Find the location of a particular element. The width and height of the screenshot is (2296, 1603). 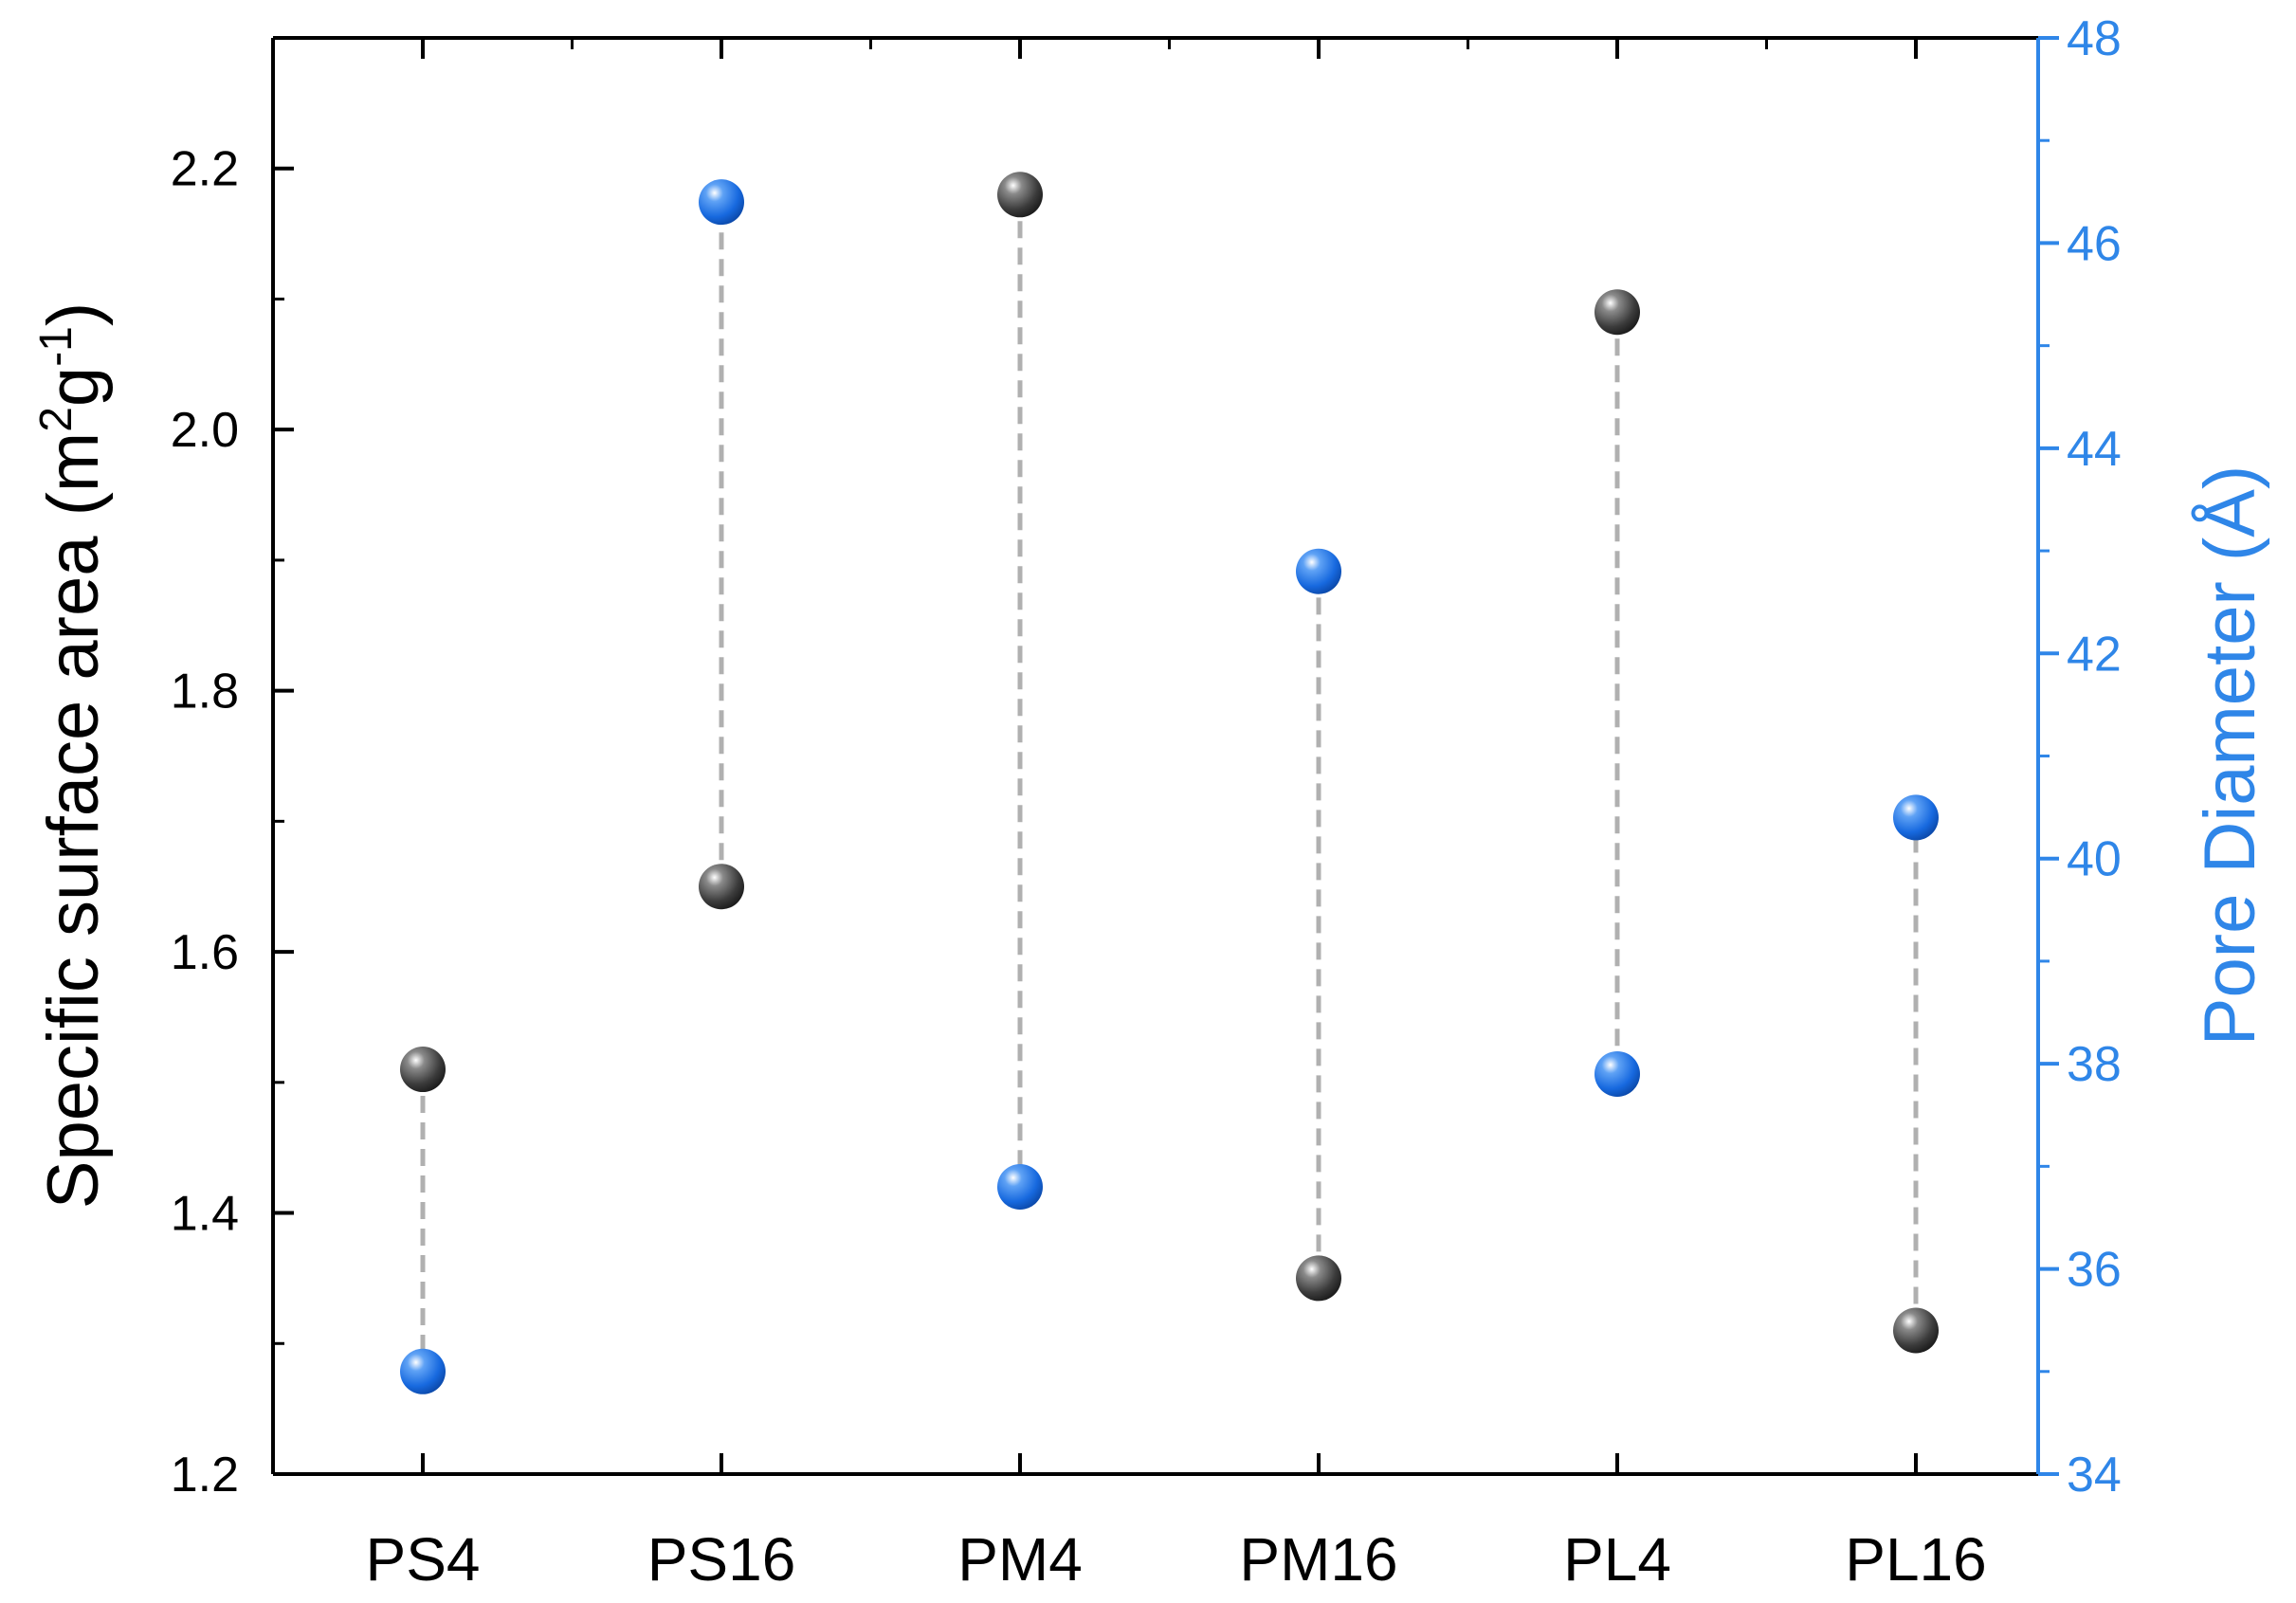

x-tick-label-pm4: PM4 is located at coordinates (1020, 1560).